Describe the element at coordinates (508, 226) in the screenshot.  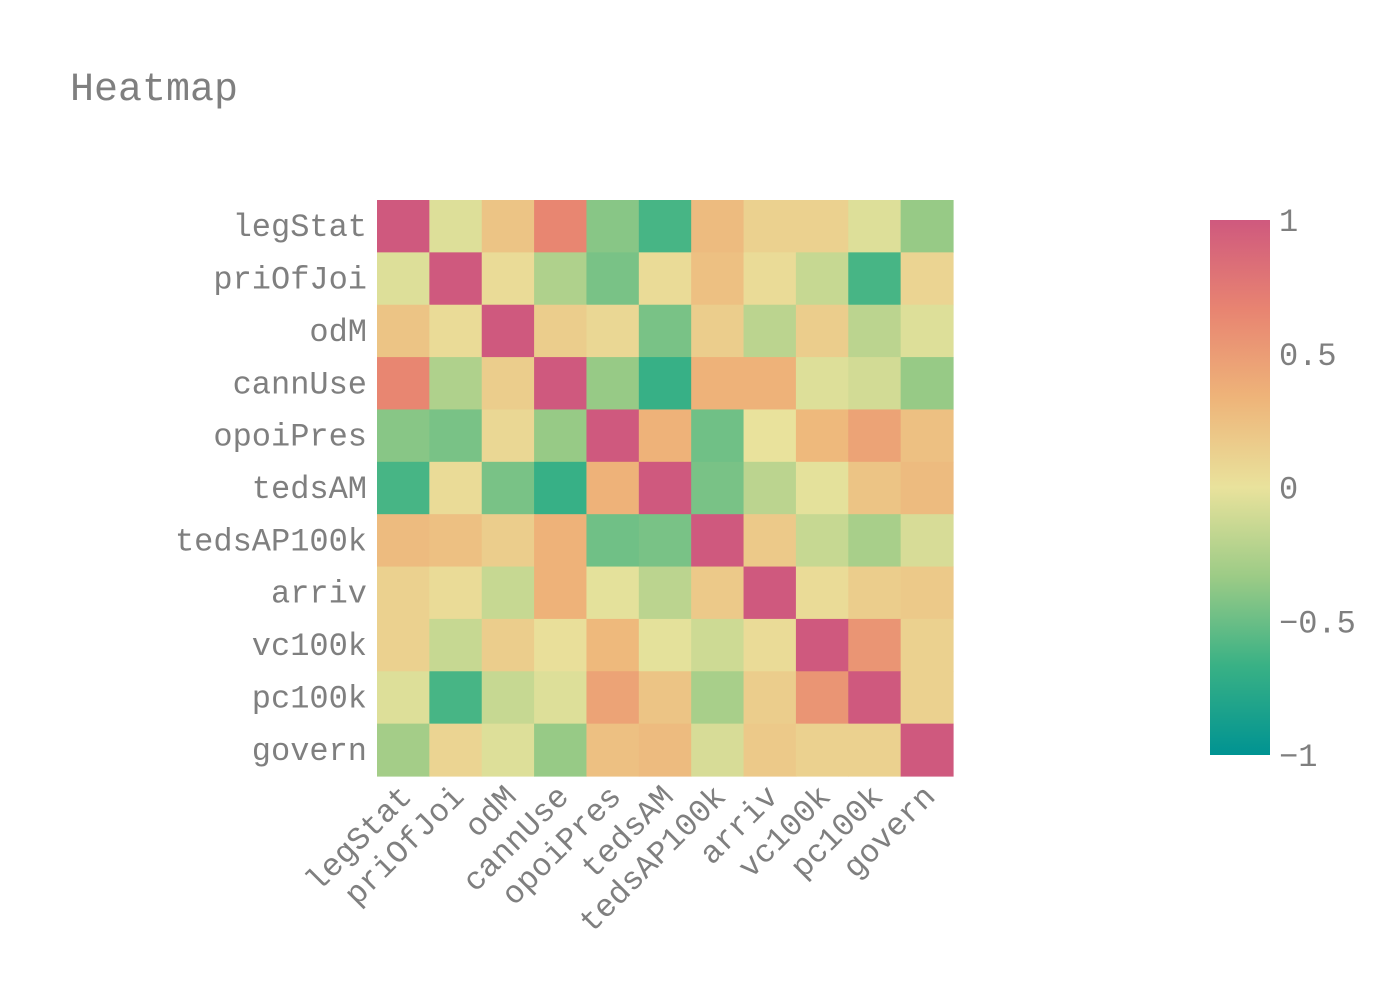
I see `heatmap-cell-legStat-odM` at that location.